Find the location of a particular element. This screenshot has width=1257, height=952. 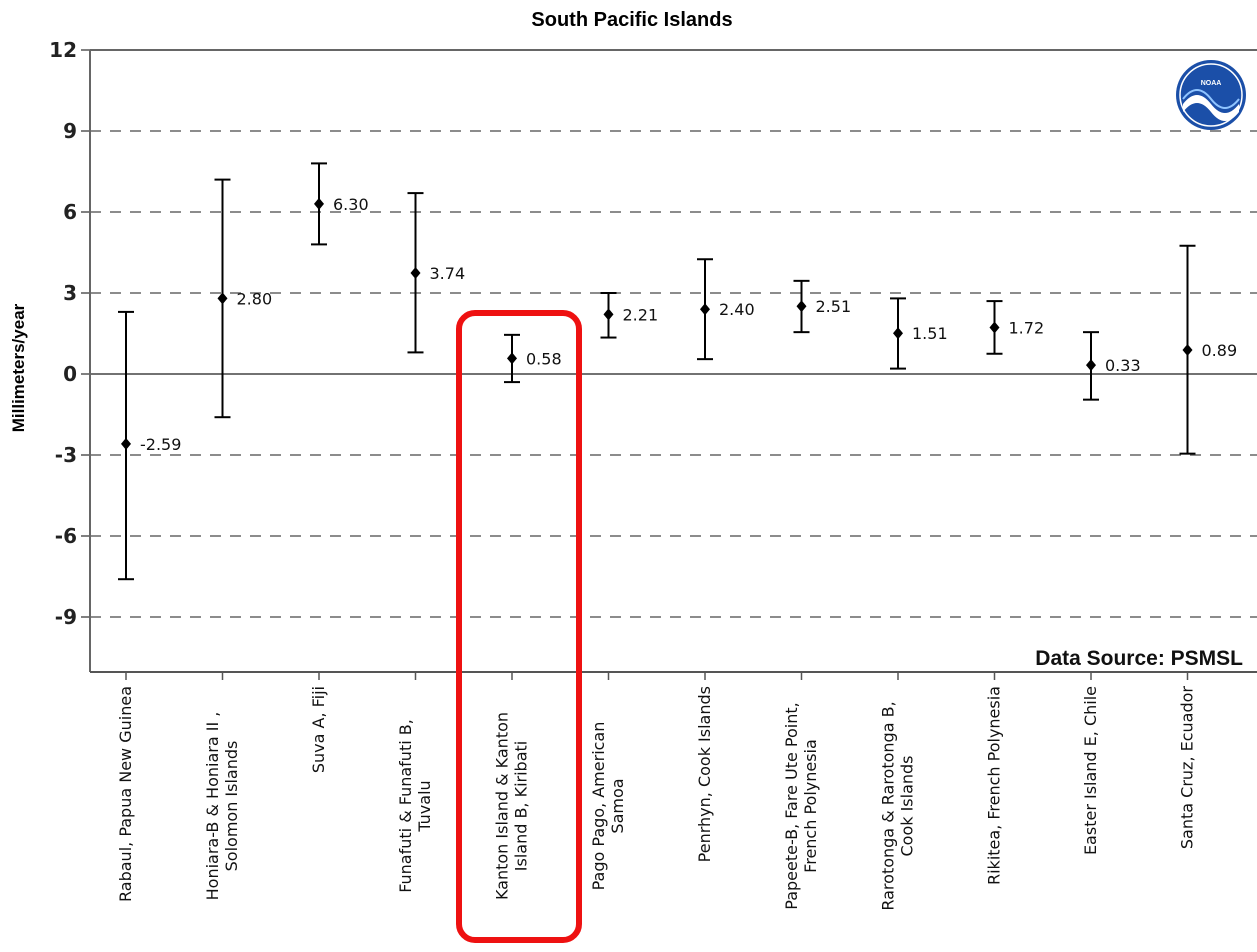

station-point: 2.21 is located at coordinates (629, 315).